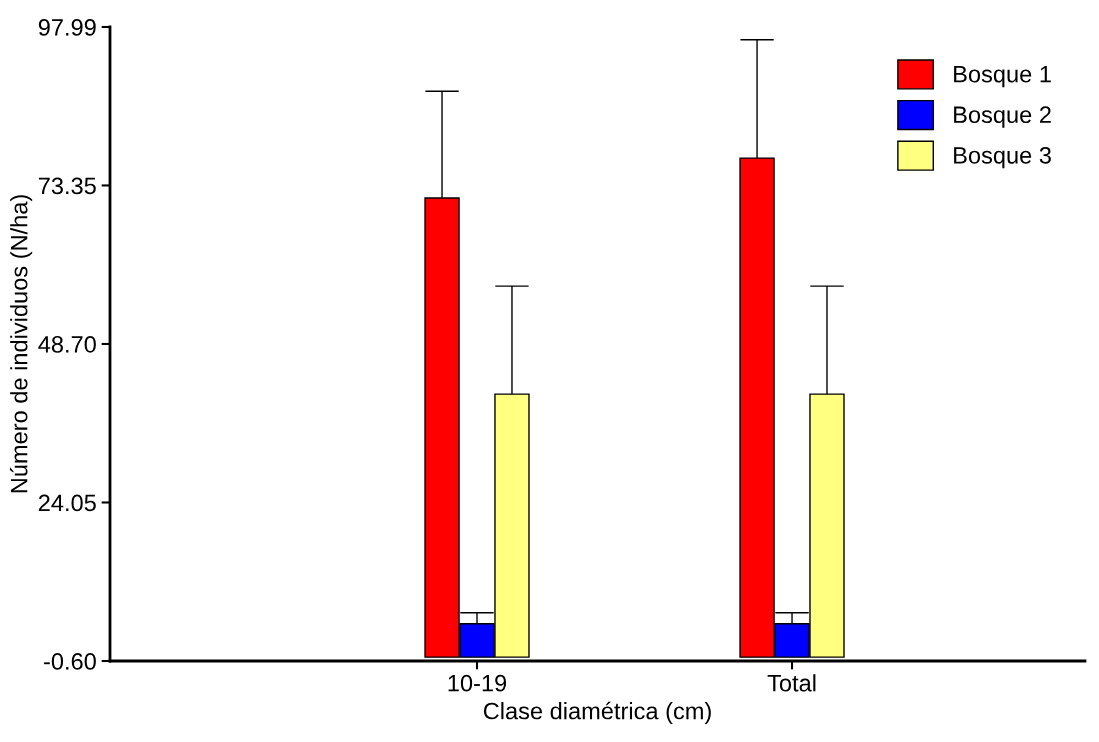 The height and width of the screenshot is (742, 1099). What do you see at coordinates (67, 503) in the screenshot?
I see `y-tick-label: 24.05` at bounding box center [67, 503].